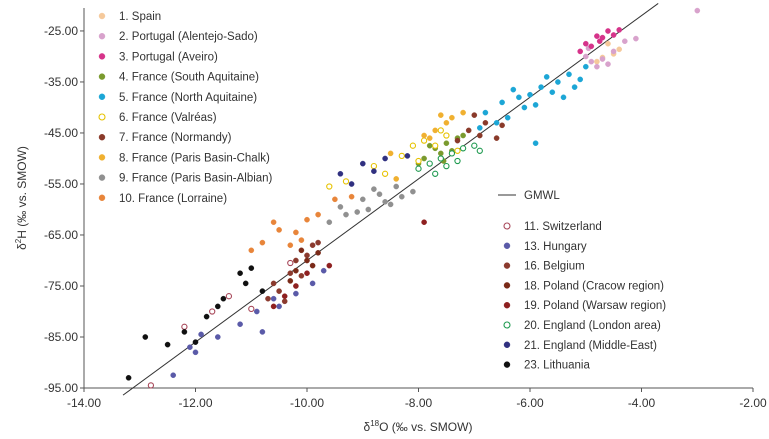 Image resolution: width=769 pixels, height=439 pixels. Describe the element at coordinates (168, 57) in the screenshot. I see `legend-entry-label: 3. Portugal (Aveiro)` at that location.